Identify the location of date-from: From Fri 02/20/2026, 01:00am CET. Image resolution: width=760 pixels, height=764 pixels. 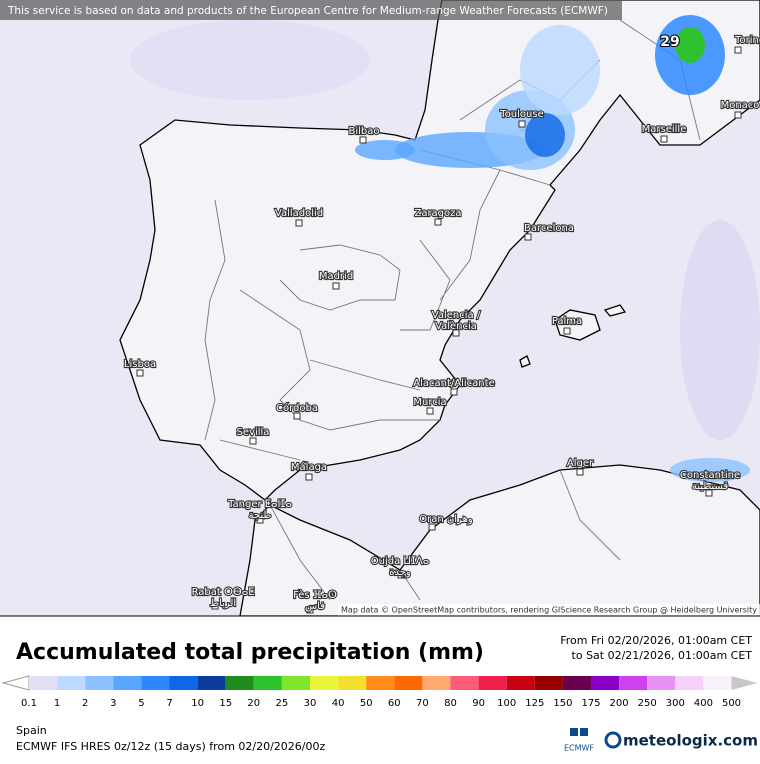
(656, 640).